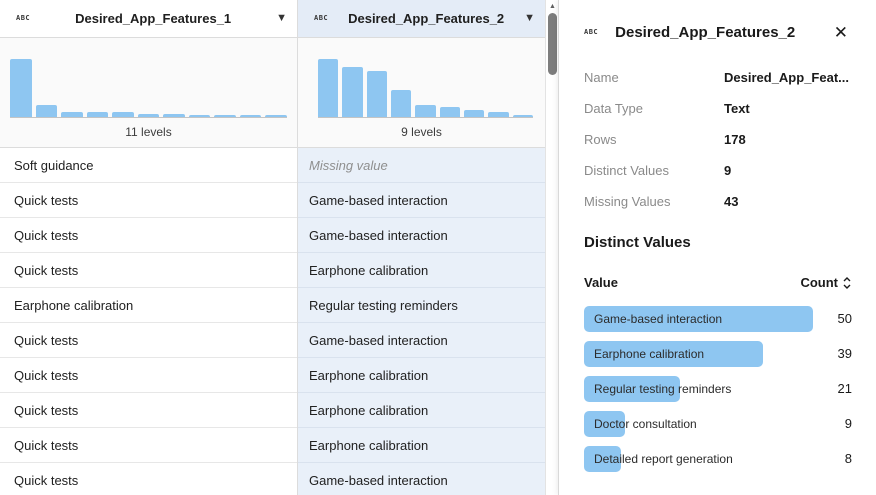  What do you see at coordinates (844, 318) in the screenshot?
I see `value-count: 50` at bounding box center [844, 318].